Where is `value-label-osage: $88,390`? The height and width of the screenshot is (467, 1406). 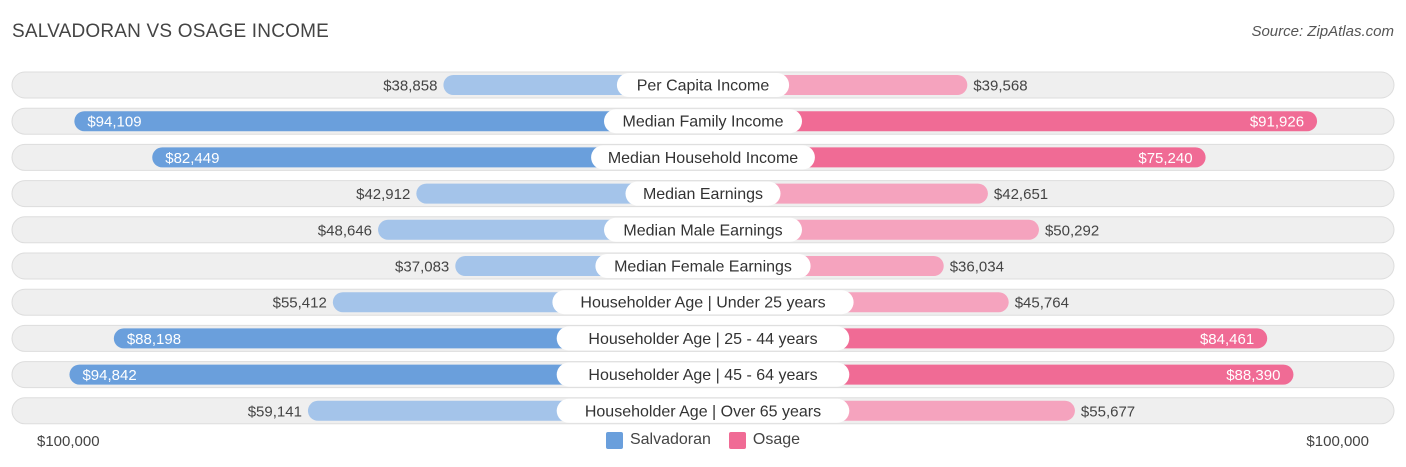 value-label-osage: $88,390 is located at coordinates (1253, 375).